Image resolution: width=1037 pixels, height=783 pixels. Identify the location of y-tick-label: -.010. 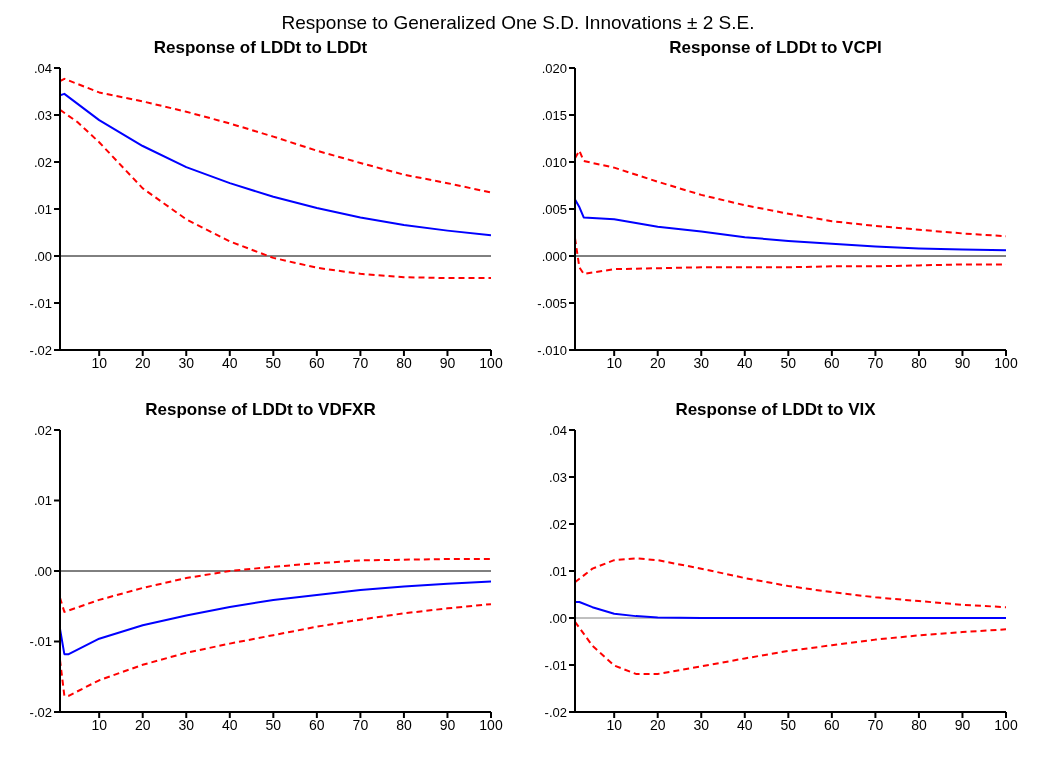
(552, 350).